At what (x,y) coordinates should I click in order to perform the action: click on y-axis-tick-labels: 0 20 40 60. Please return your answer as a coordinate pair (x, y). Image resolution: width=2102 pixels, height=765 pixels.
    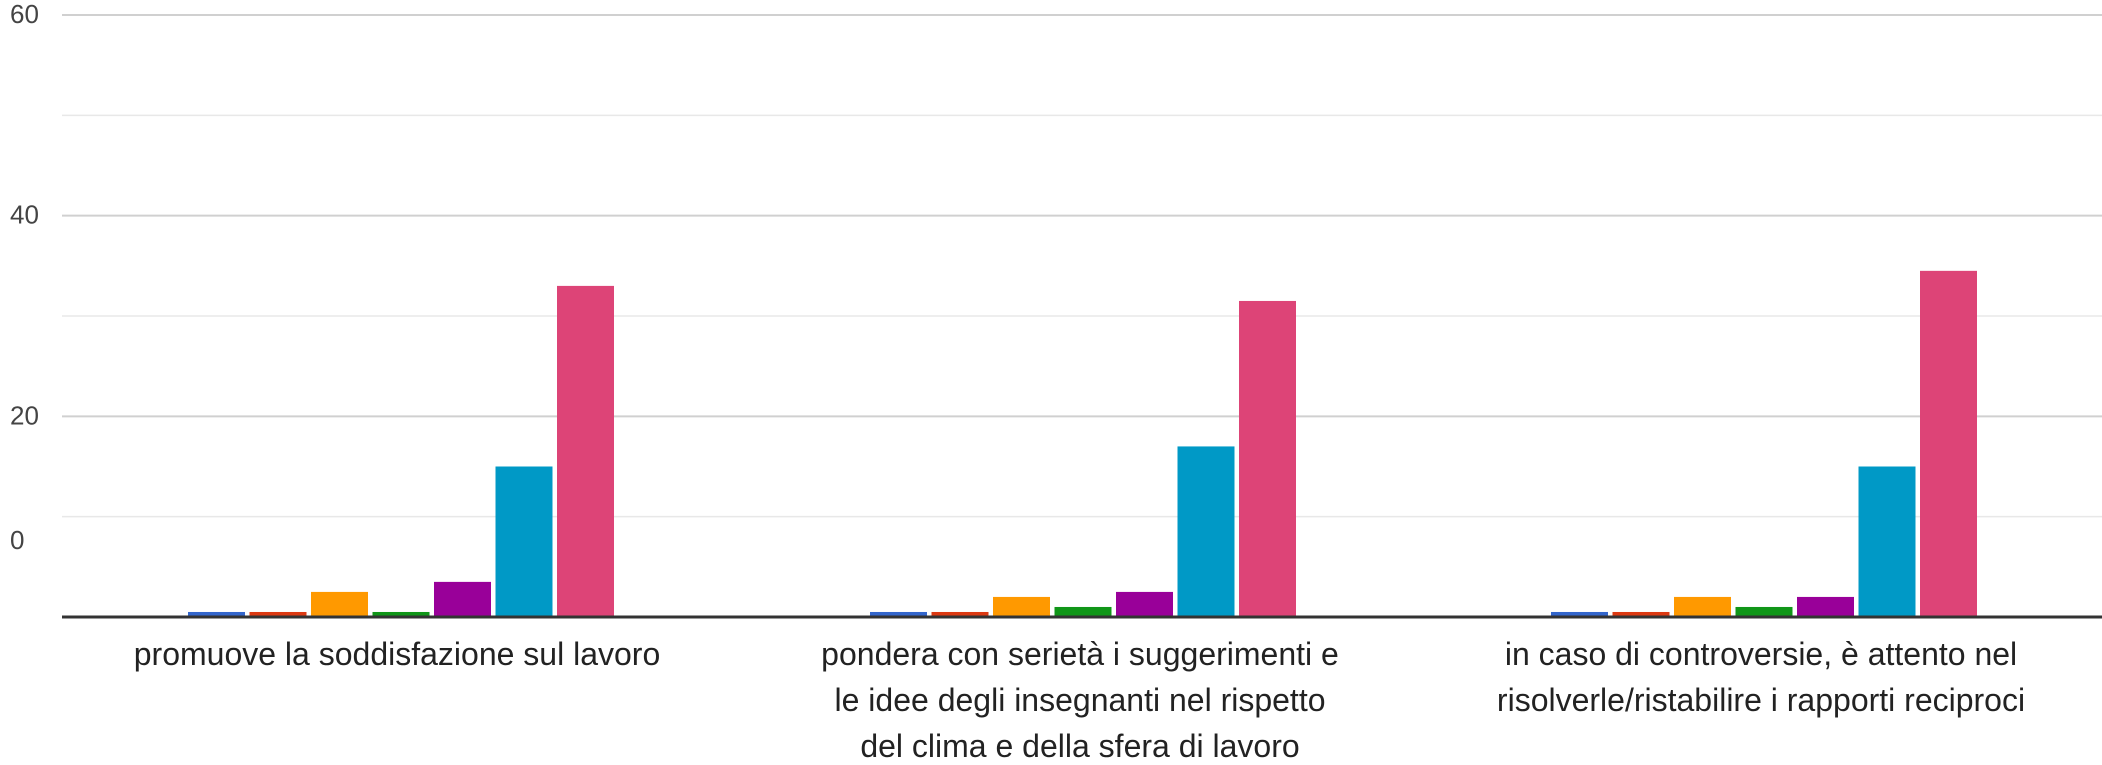
    Looking at the image, I should click on (24, 277).